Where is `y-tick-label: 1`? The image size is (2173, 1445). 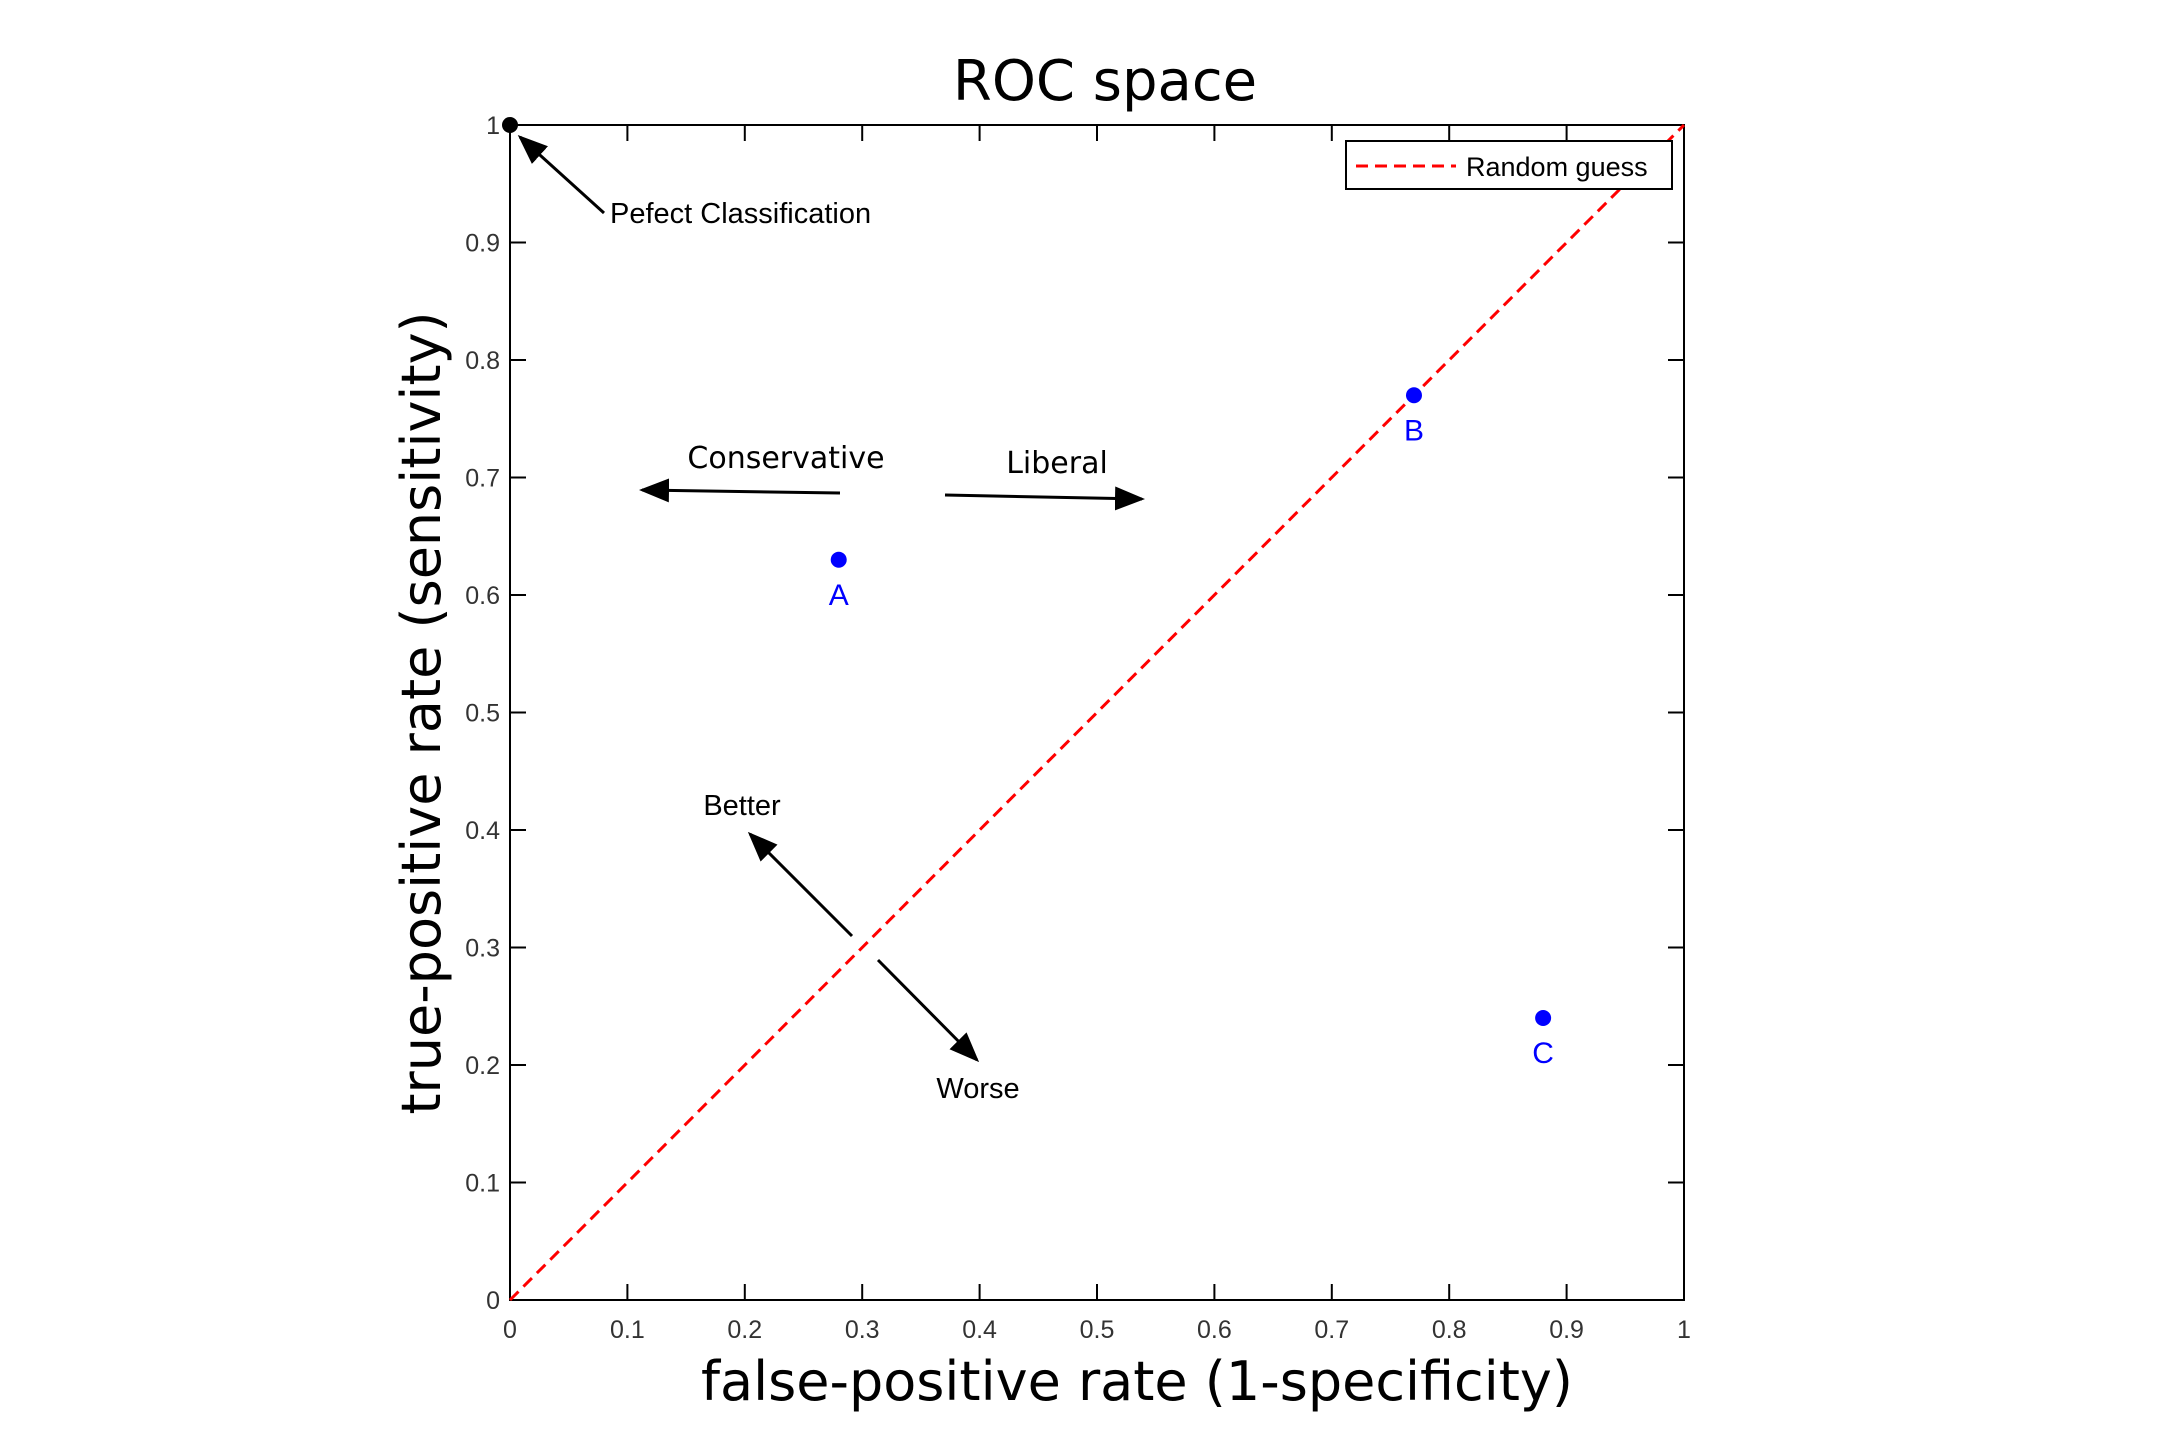
y-tick-label: 1 is located at coordinates (493, 126).